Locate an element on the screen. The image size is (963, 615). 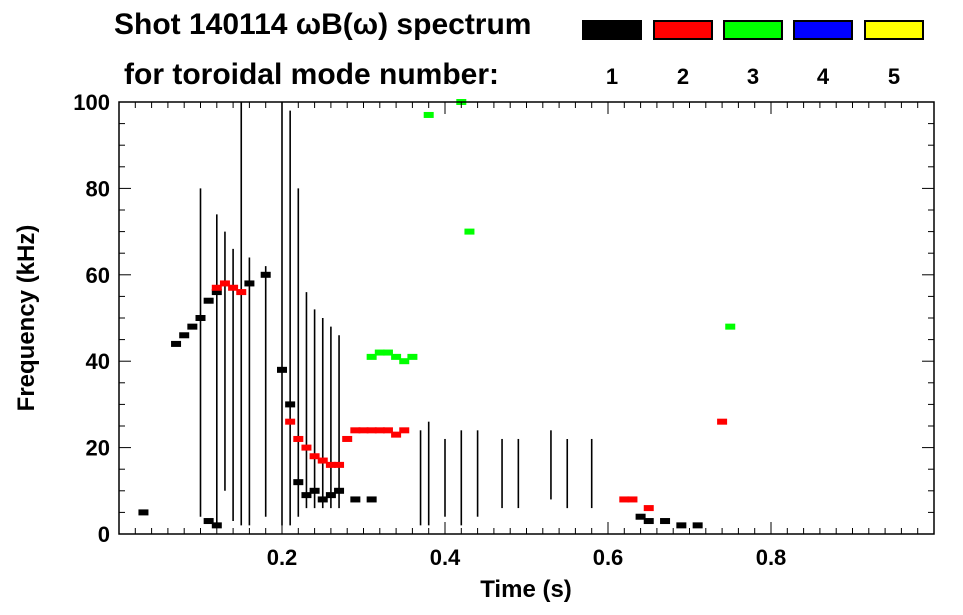
y-tick-label: 80 is located at coordinates (98, 188).